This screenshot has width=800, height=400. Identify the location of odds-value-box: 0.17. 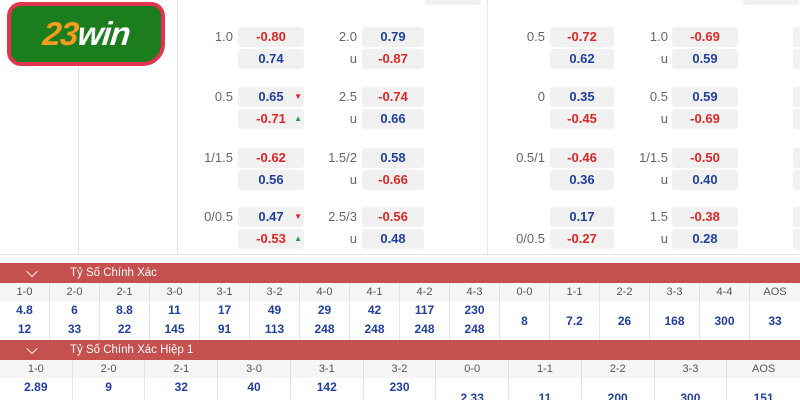
(582, 217).